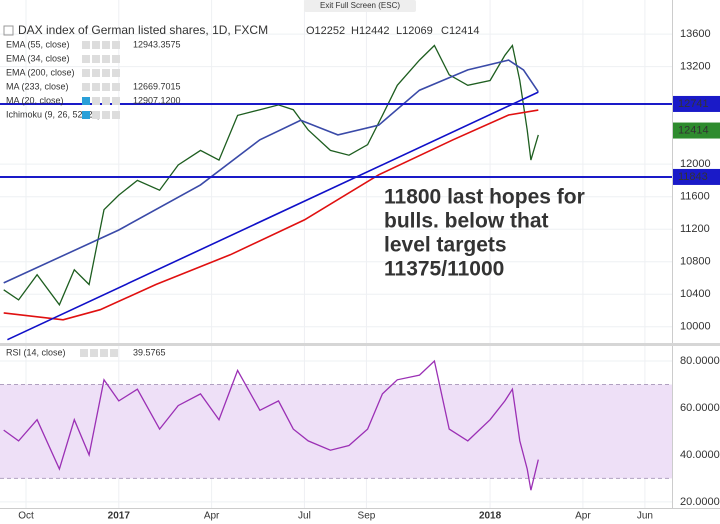  Describe the element at coordinates (8, 30) in the screenshot. I see `collapse-icon` at that location.